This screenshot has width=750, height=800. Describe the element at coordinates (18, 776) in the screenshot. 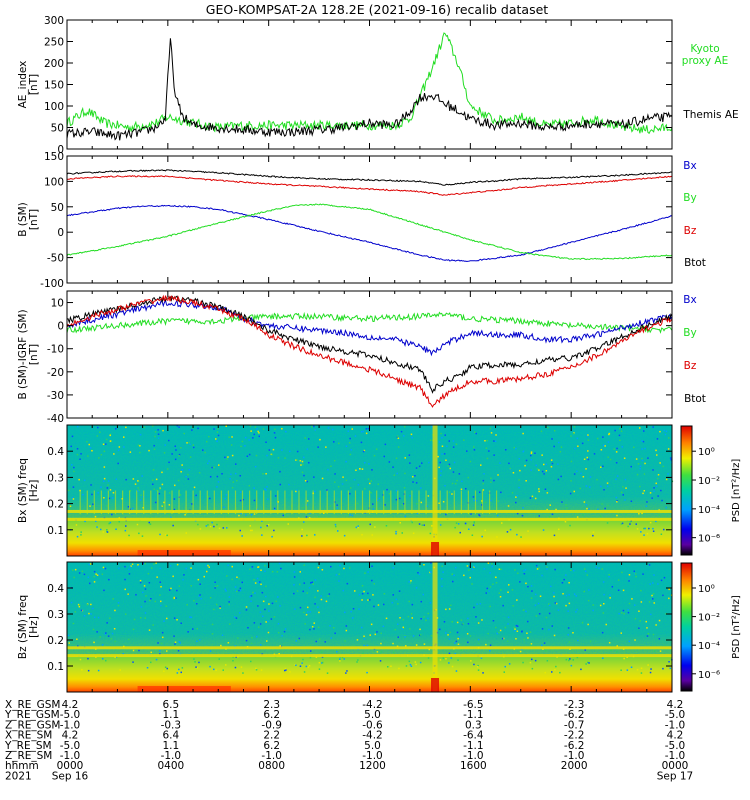

I see `table-row-label: 2021` at that location.